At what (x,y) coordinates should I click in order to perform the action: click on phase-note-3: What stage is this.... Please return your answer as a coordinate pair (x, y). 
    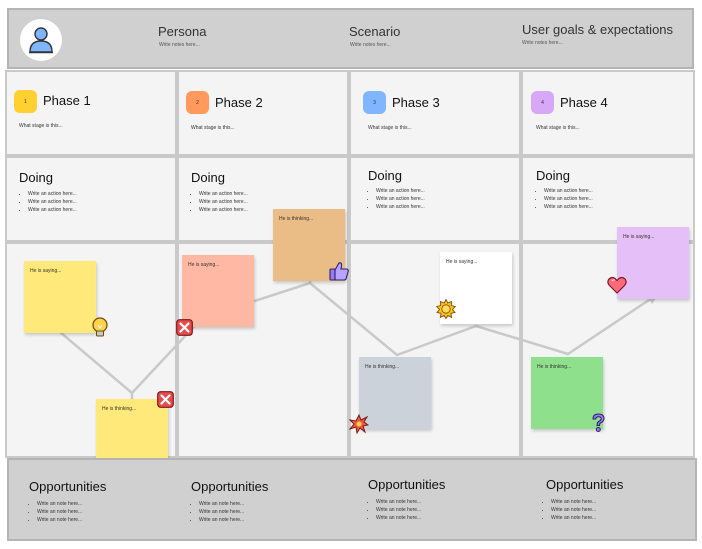
    Looking at the image, I should click on (390, 128).